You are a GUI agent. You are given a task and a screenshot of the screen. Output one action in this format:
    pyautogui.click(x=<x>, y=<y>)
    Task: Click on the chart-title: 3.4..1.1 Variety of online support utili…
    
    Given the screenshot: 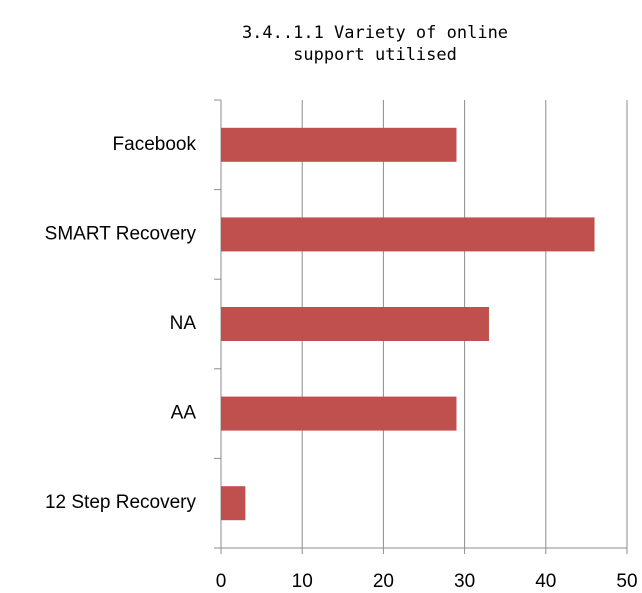 What is the action you would take?
    pyautogui.click(x=375, y=44)
    